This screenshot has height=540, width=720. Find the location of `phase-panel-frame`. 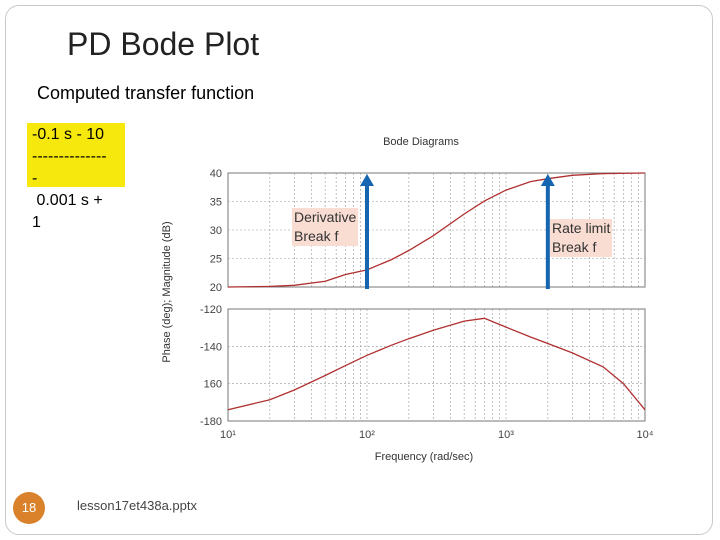

phase-panel-frame is located at coordinates (436, 365).